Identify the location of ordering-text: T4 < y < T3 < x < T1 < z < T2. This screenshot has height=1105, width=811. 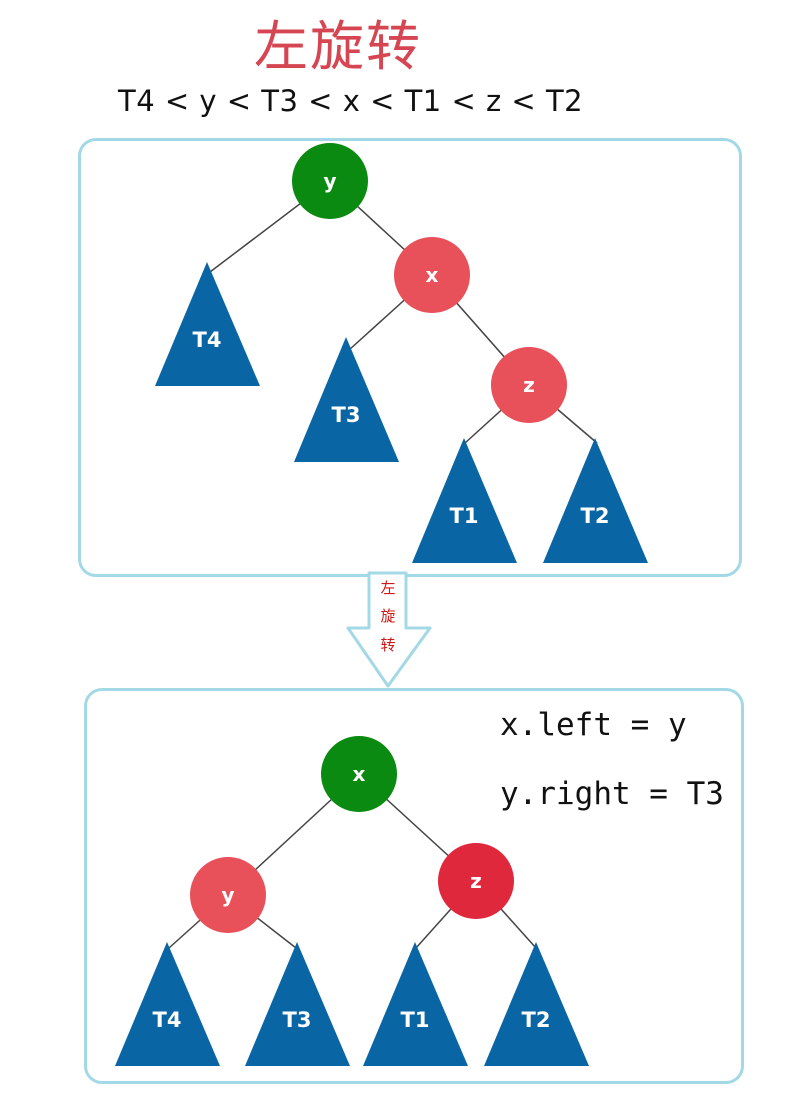
(351, 101).